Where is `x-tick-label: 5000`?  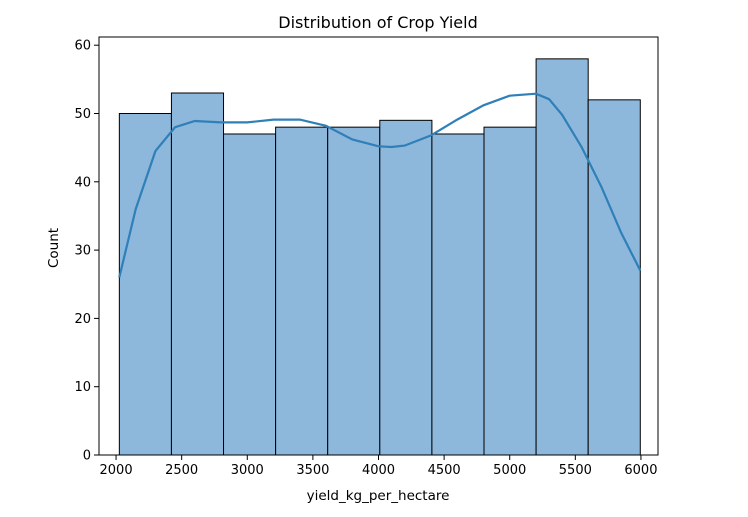 x-tick-label: 5000 is located at coordinates (509, 470).